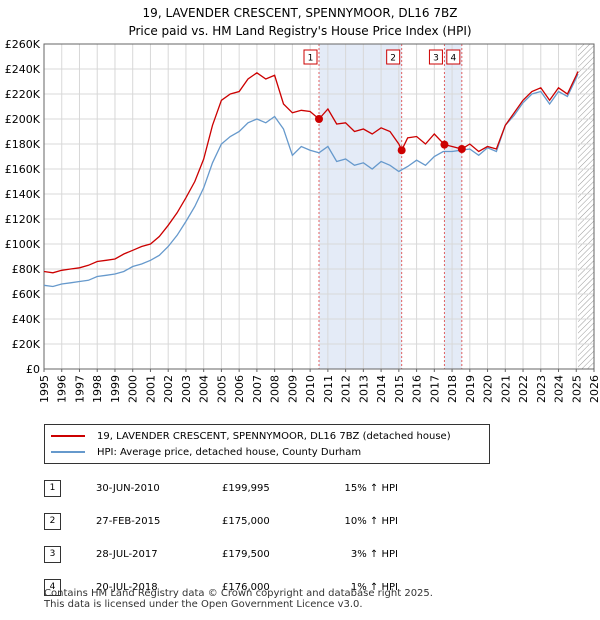 This screenshot has width=600, height=620. What do you see at coordinates (26, 269) in the screenshot?
I see `y-tick-label: £80K` at bounding box center [26, 269].